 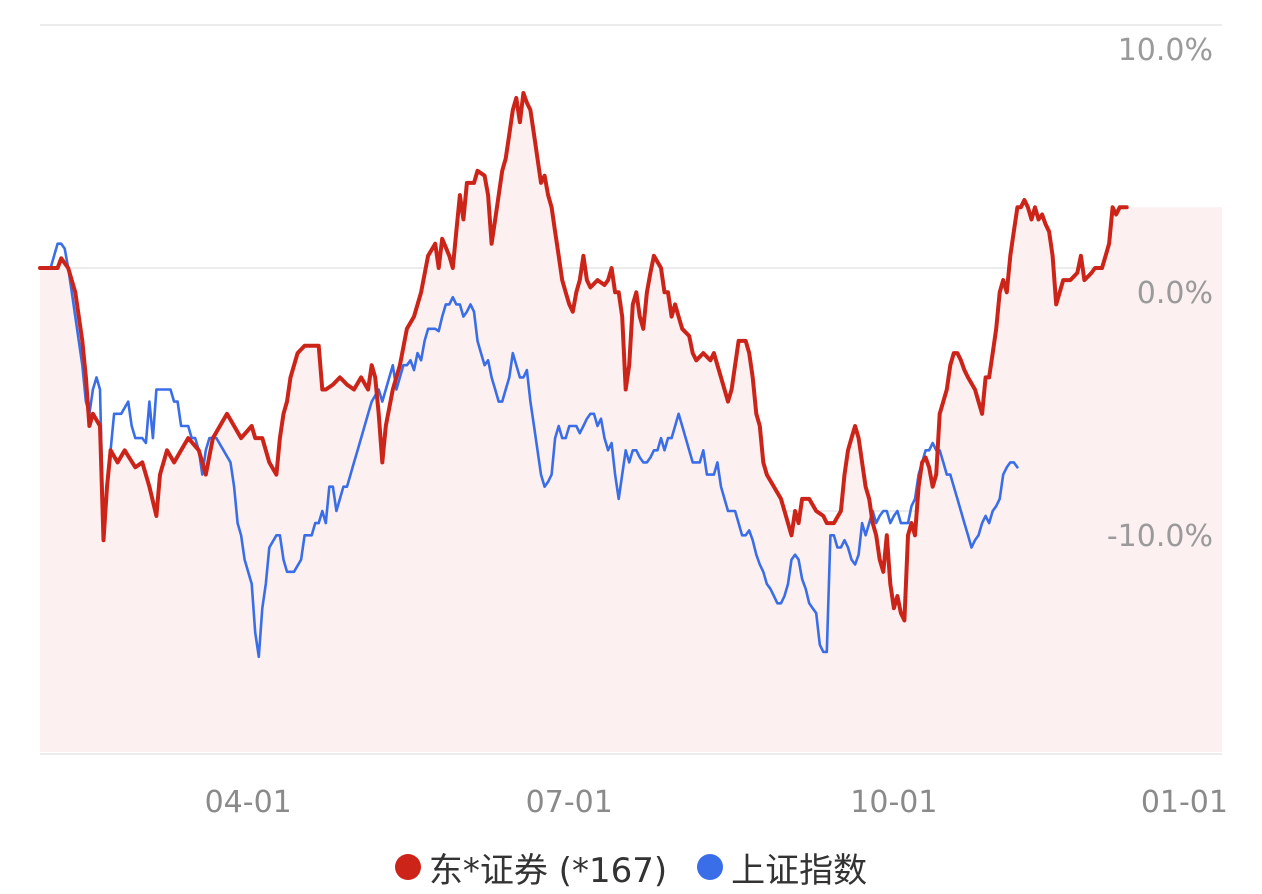 What do you see at coordinates (716, 802) in the screenshot?
I see `x-axis-tick-labels: 04-01 07-01 10-01 01-01` at bounding box center [716, 802].